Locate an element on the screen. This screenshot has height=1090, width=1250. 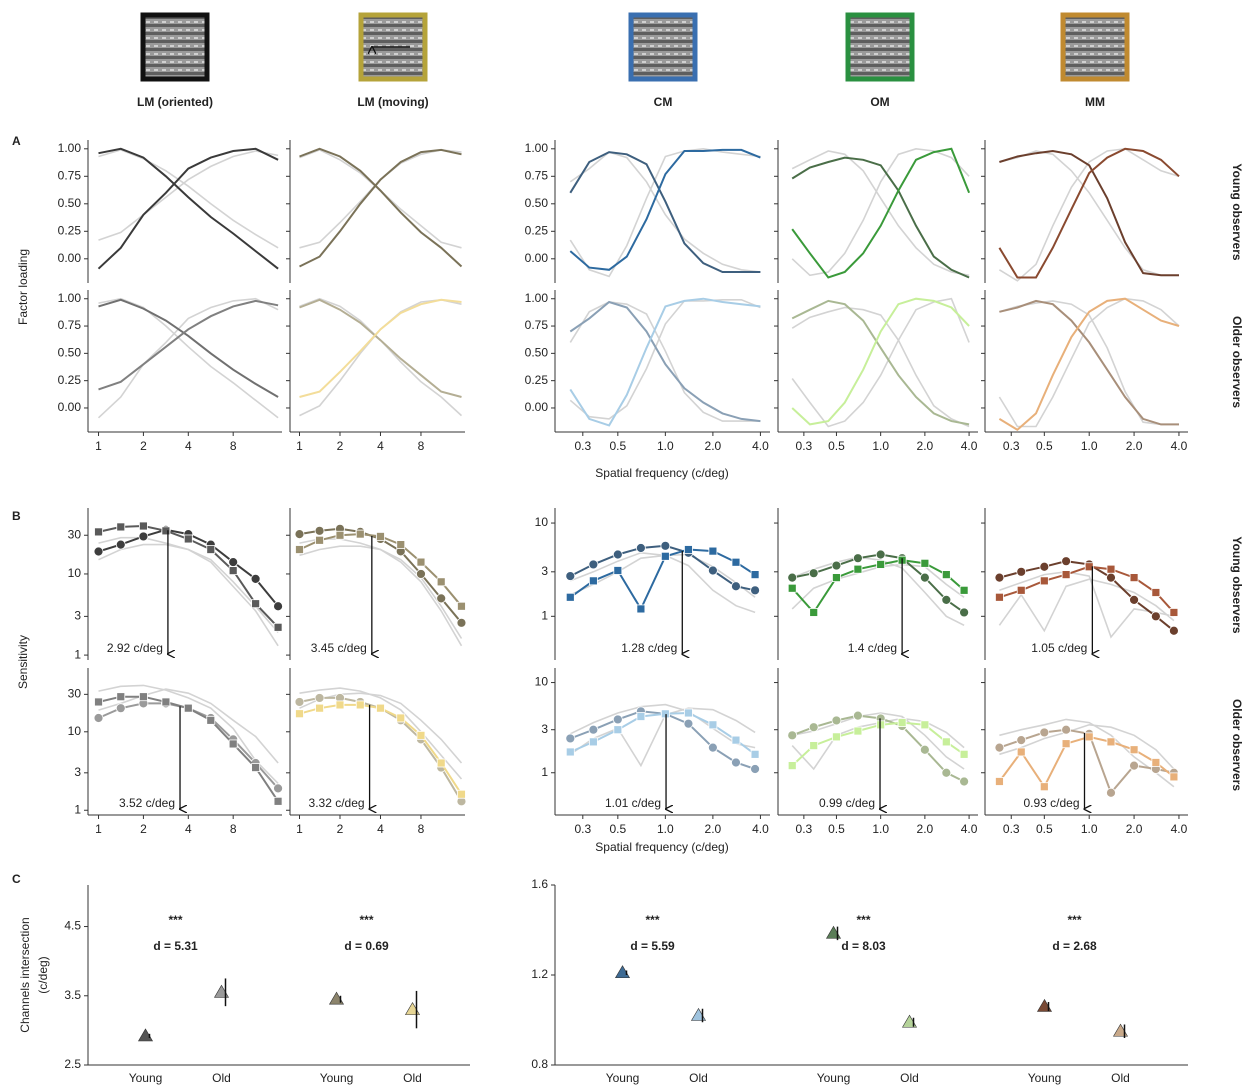
crossover-label: 2.92 c/deg is located at coordinates (135, 648).